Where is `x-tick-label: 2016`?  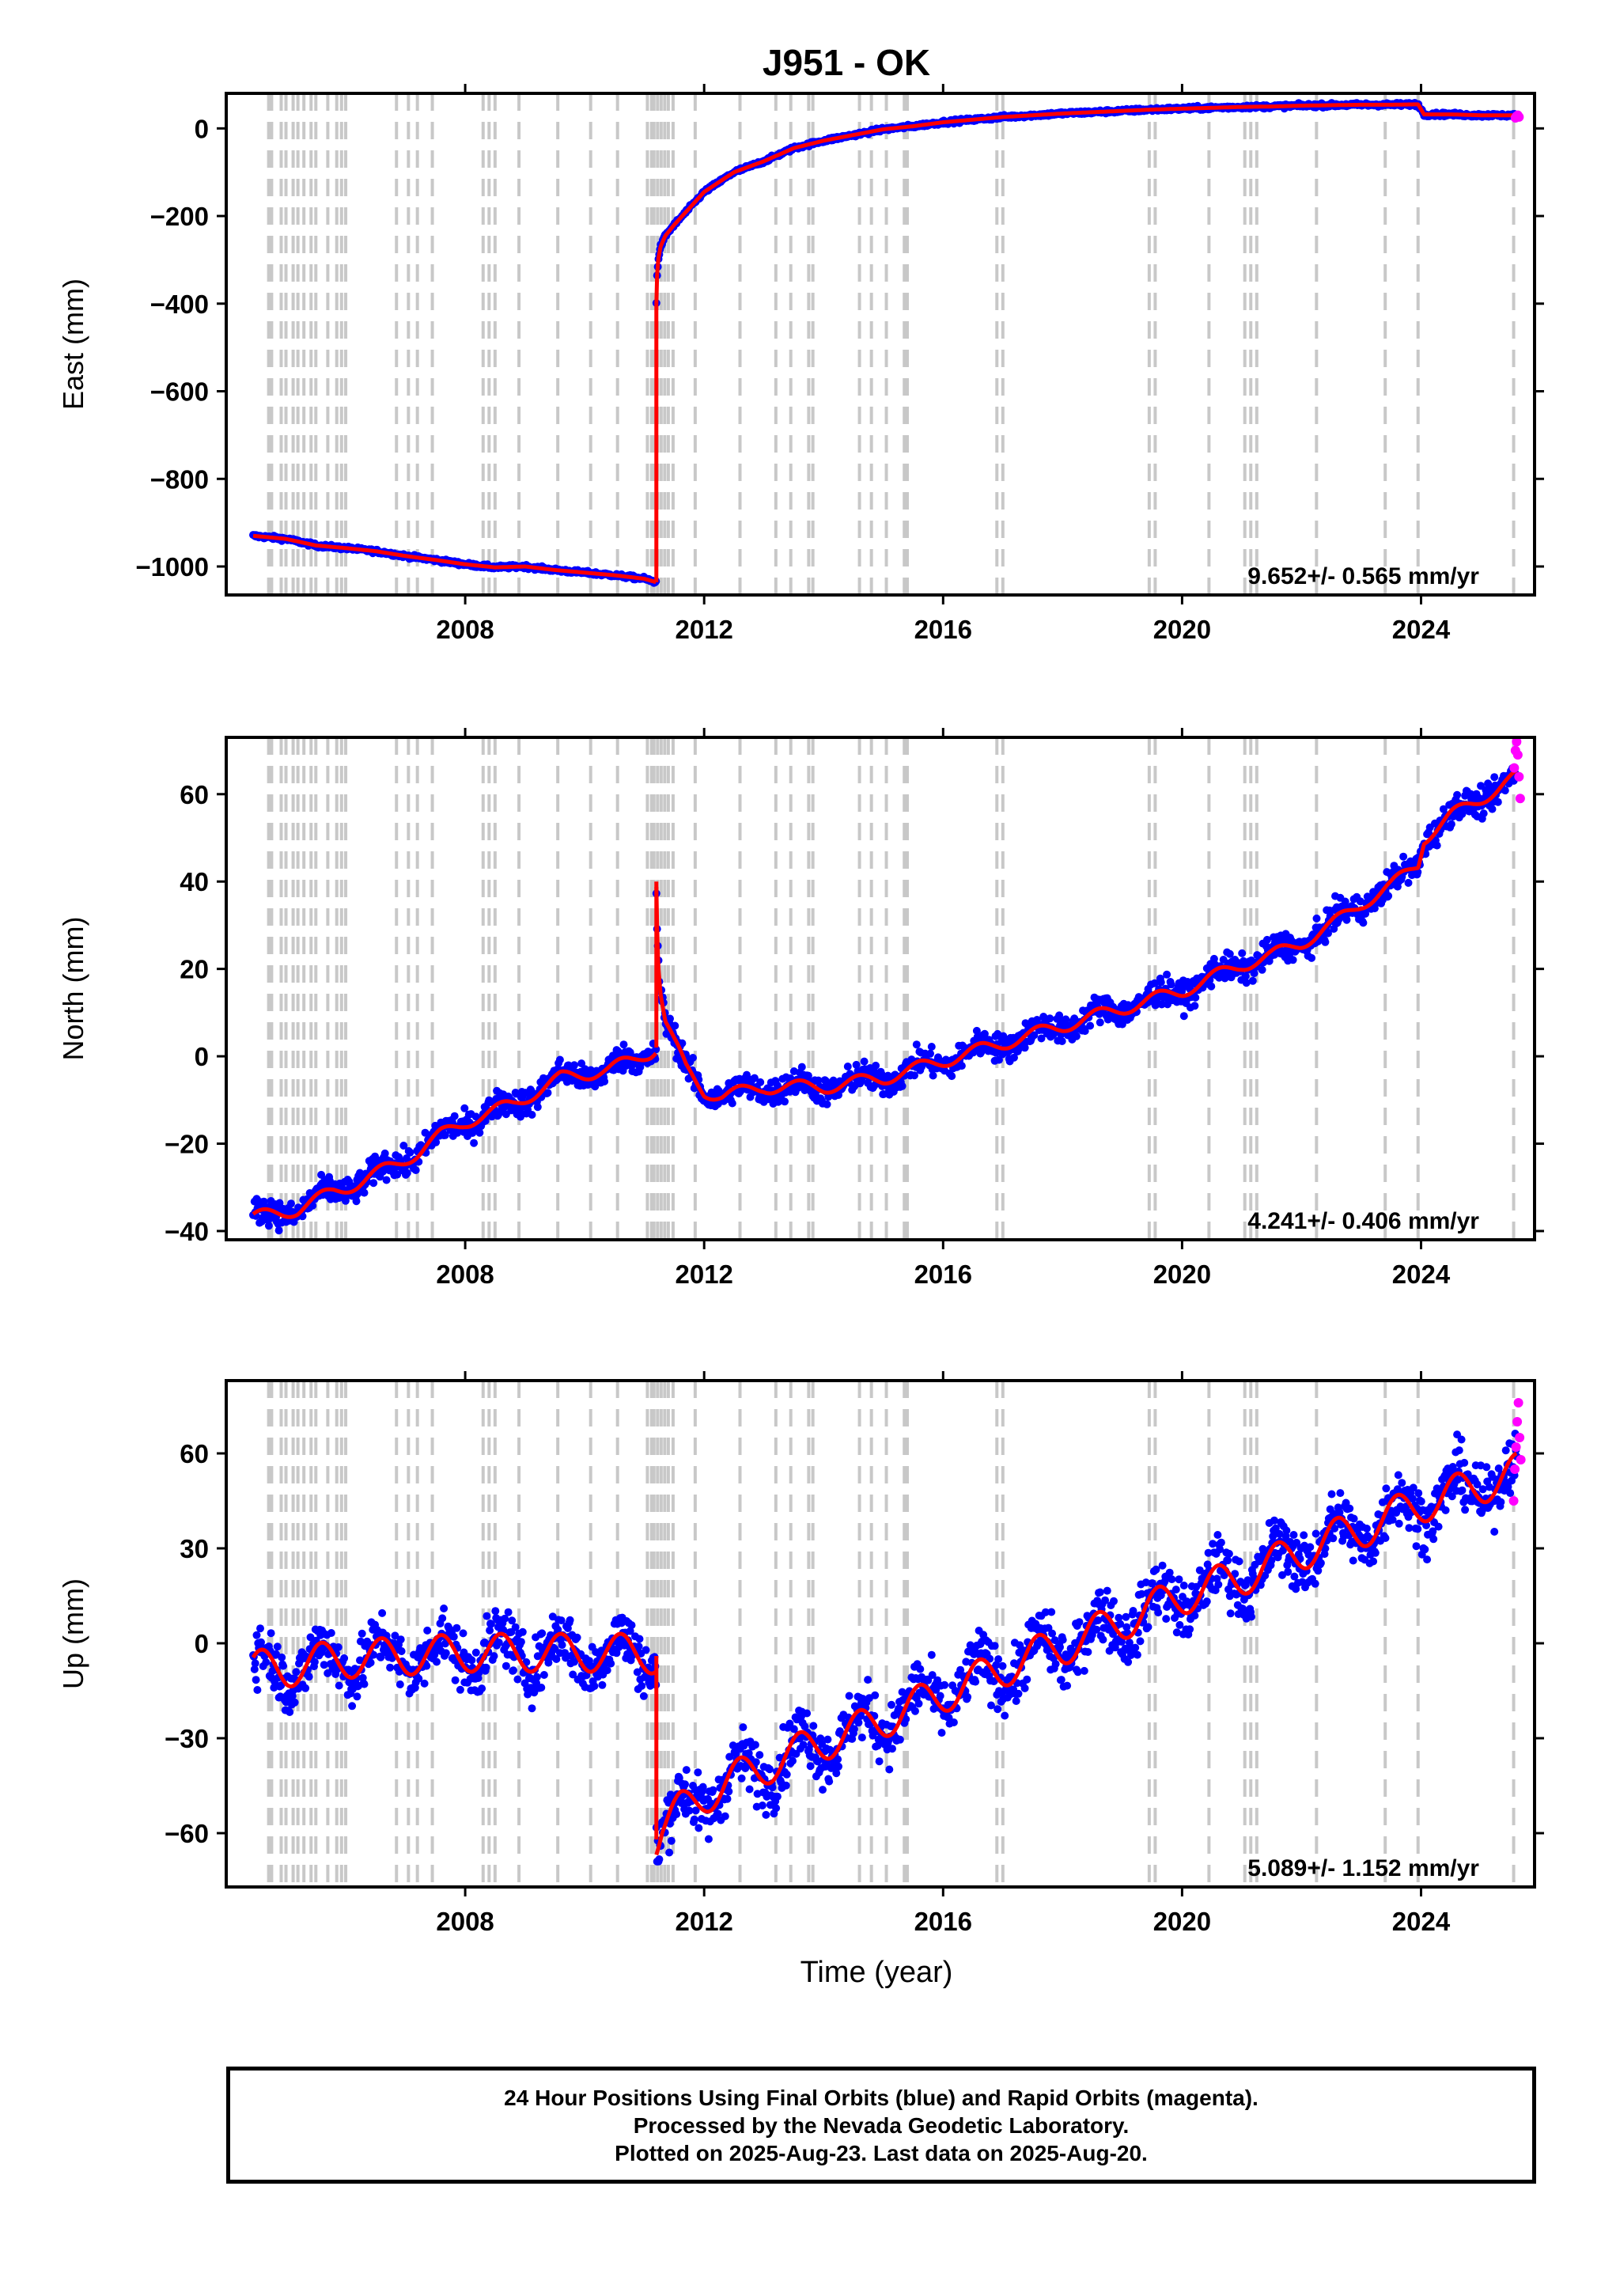 x-tick-label: 2016 is located at coordinates (943, 1275).